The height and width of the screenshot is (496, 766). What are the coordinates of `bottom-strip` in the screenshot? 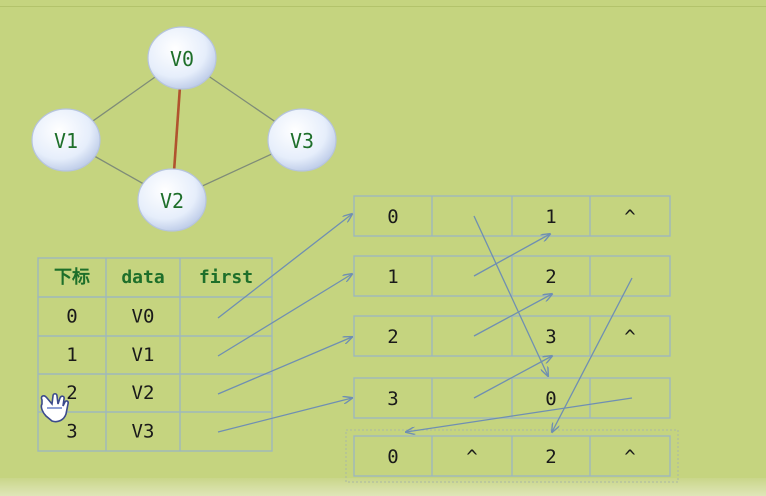 It's located at (383, 487).